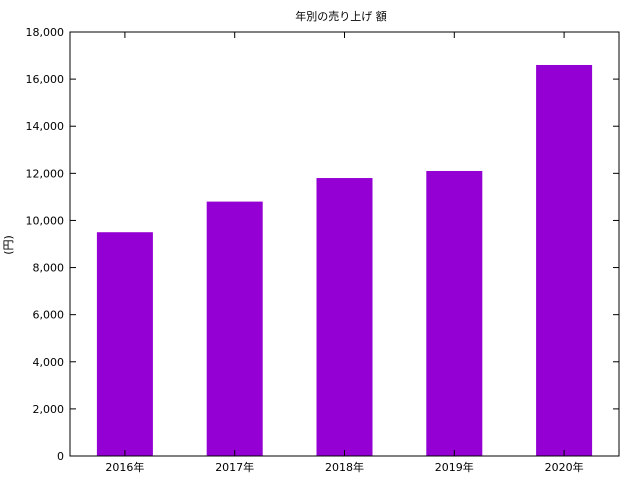  What do you see at coordinates (124, 344) in the screenshot?
I see `bar-2016年` at bounding box center [124, 344].